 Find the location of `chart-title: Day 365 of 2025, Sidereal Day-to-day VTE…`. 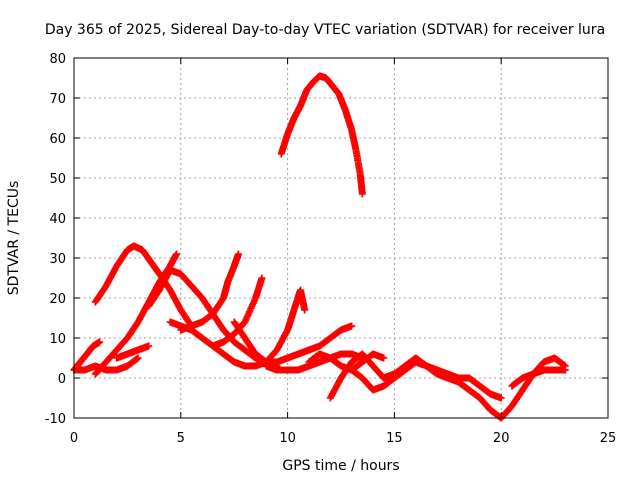

chart-title: Day 365 of 2025, Sidereal Day-to-day VTE… is located at coordinates (325, 30).